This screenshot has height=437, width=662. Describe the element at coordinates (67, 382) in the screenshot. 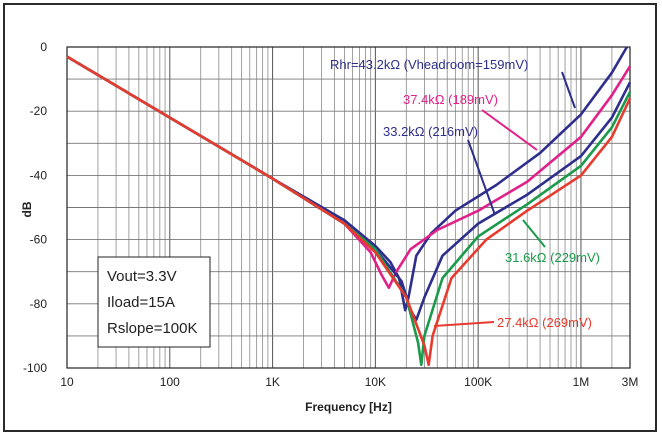

I see `x-tick-label: 10` at that location.